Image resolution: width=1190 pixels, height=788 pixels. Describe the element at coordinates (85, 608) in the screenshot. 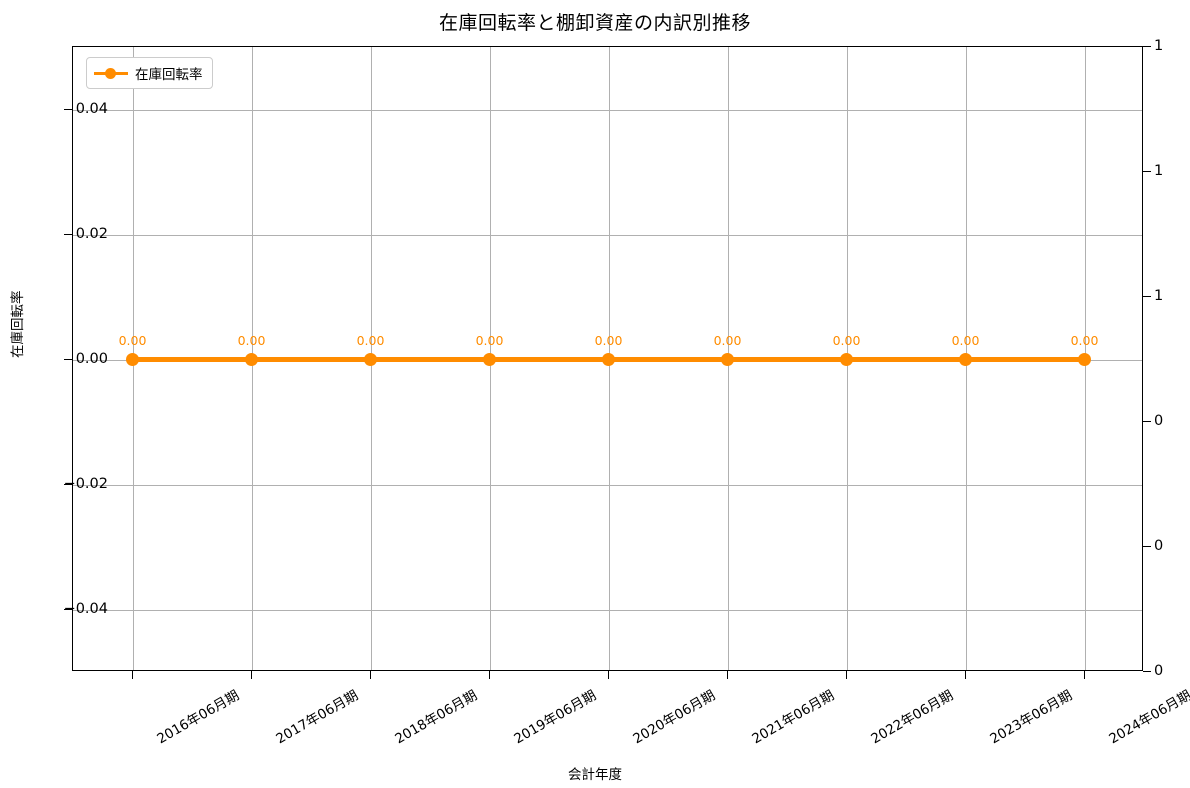

I see `y-axis-left-tick-label: −0.04` at that location.